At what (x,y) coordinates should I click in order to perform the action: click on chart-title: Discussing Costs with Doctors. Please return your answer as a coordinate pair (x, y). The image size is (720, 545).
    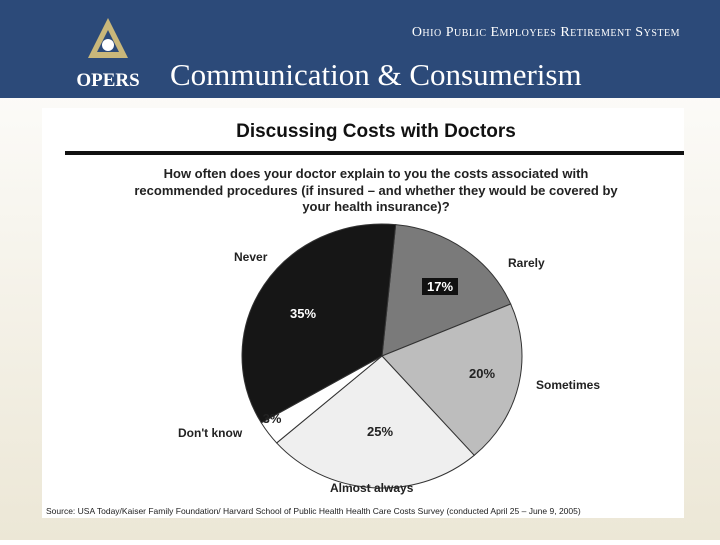
    Looking at the image, I should click on (376, 131).